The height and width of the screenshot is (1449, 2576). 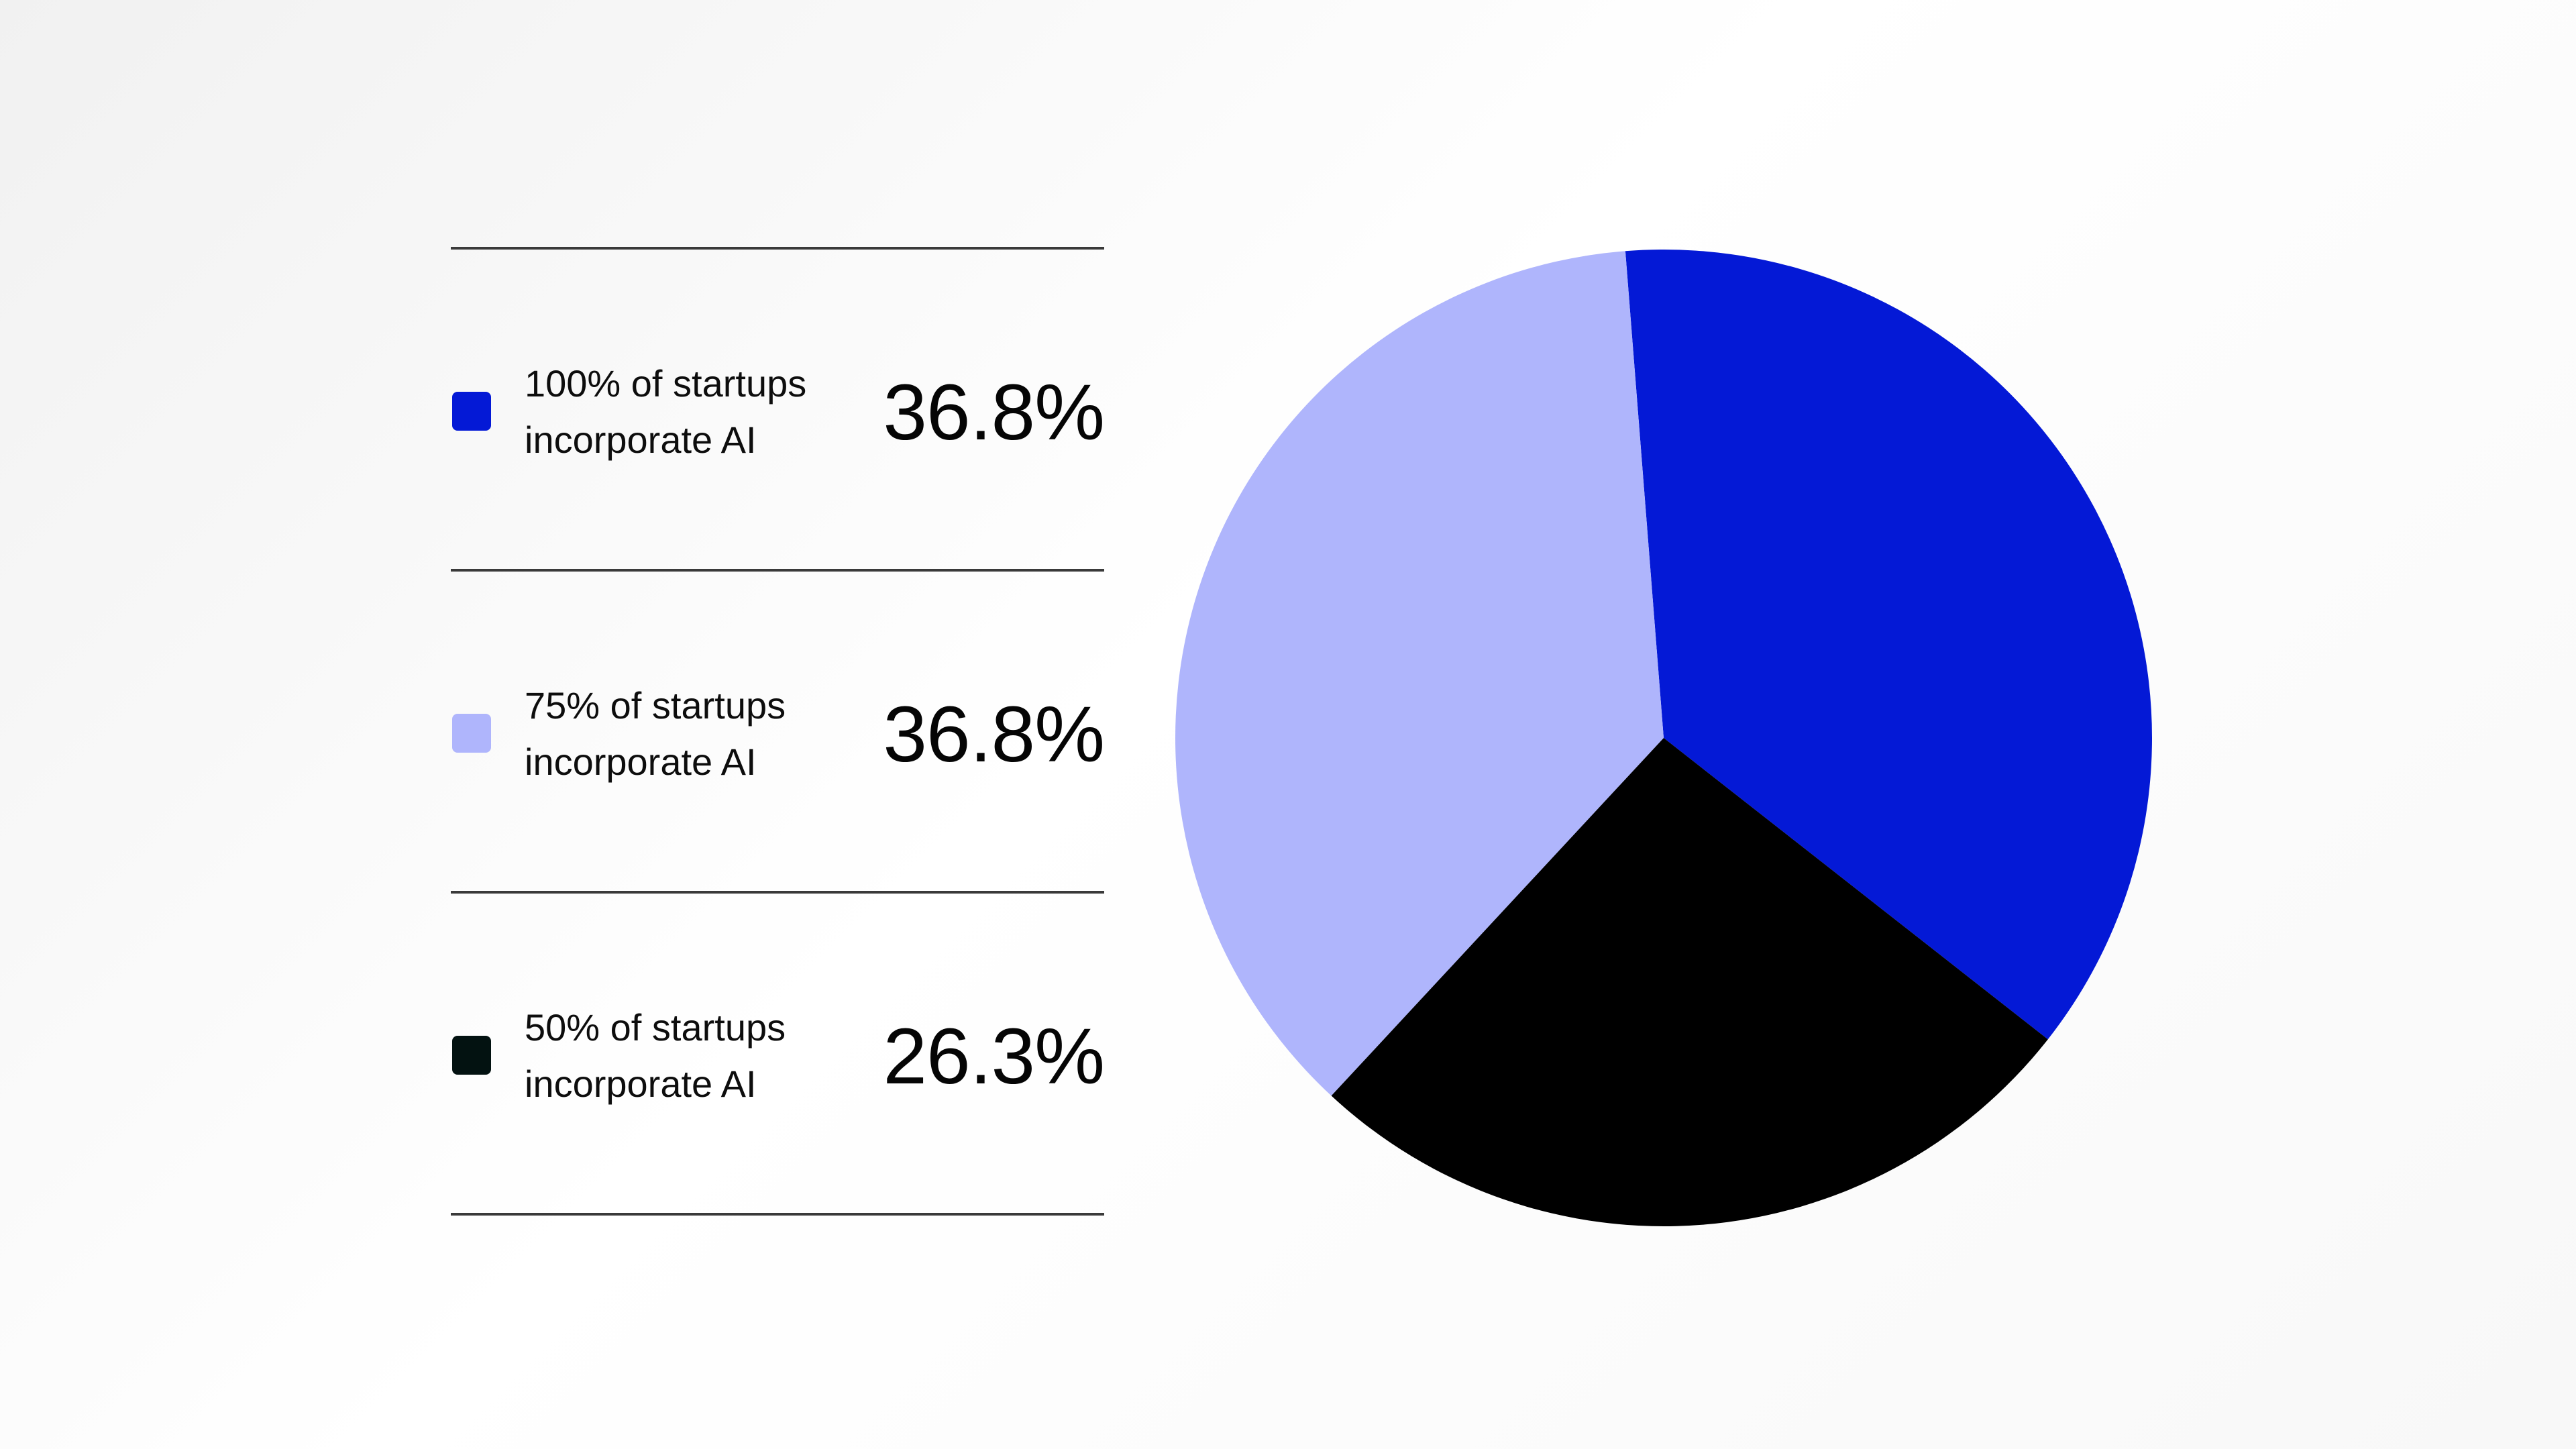 What do you see at coordinates (1689, 982) in the screenshot?
I see `pie-slice-50-percent` at bounding box center [1689, 982].